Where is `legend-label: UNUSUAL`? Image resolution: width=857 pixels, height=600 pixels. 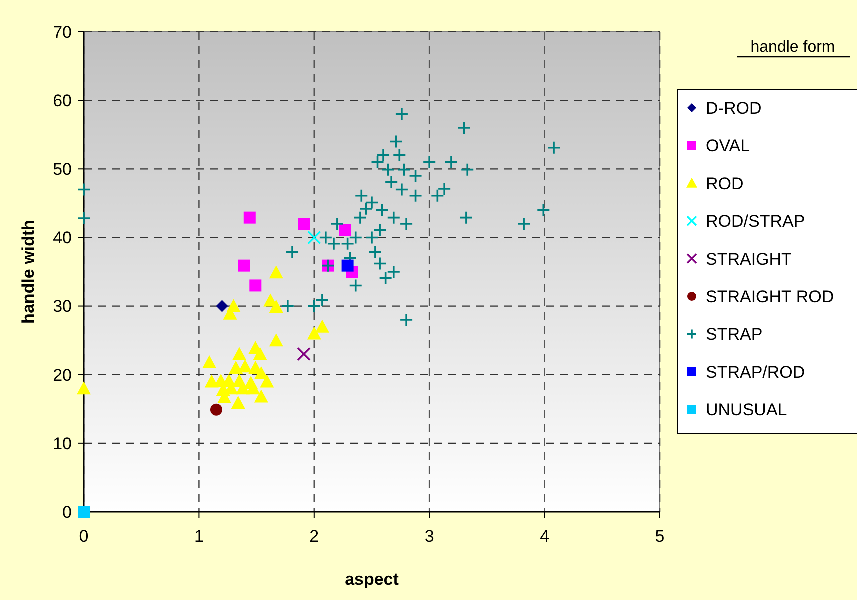
legend-label: UNUSUAL is located at coordinates (747, 410).